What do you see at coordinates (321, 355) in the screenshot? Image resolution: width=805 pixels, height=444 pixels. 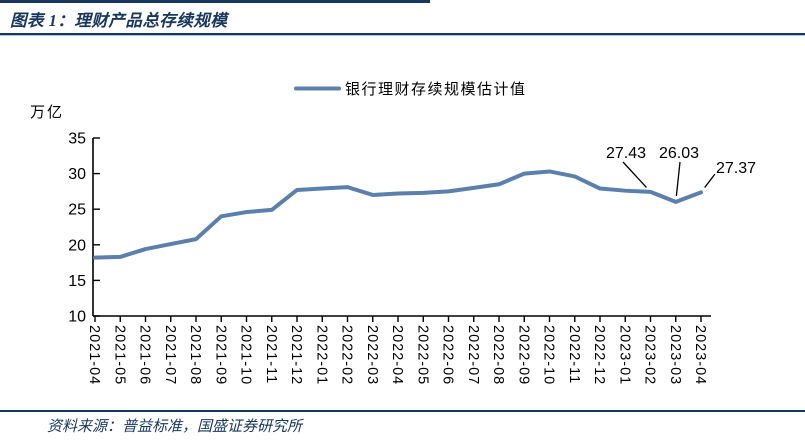 I see `svg-text: 2022-01` at bounding box center [321, 355].